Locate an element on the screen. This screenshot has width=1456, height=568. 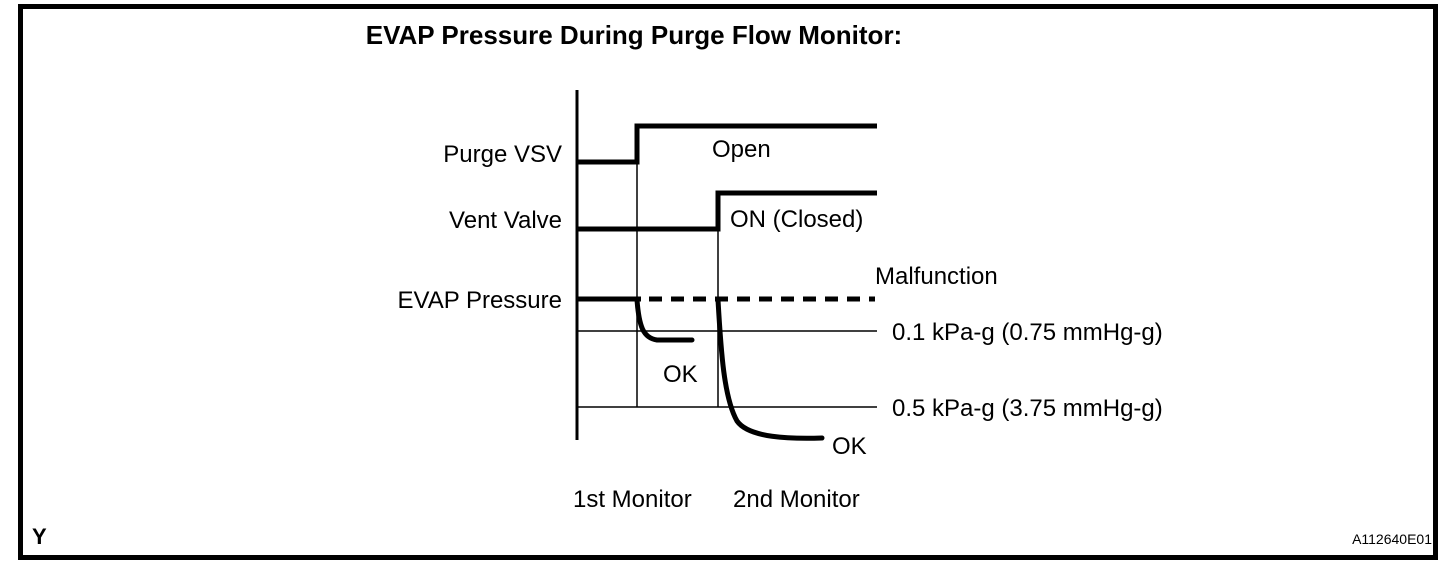
phase-label-1st-monitor: 1st Monitor is located at coordinates (632, 499).